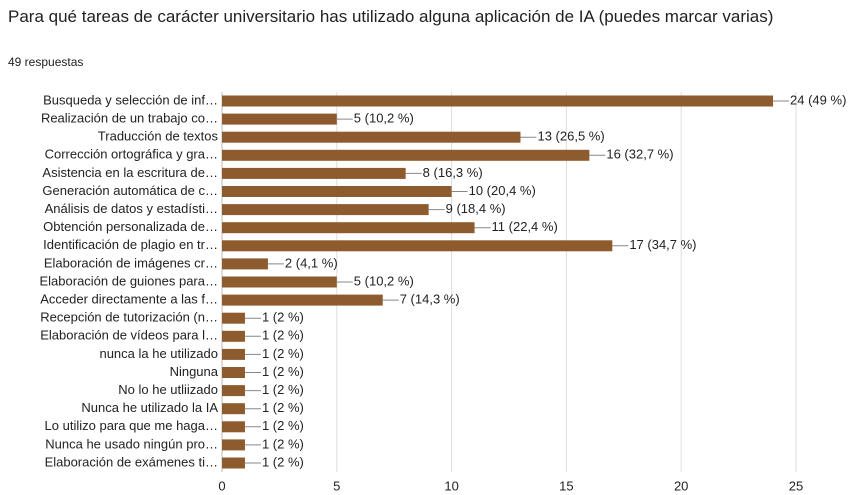  Describe the element at coordinates (194, 371) in the screenshot. I see `y-tick-label: Ninguna` at that location.